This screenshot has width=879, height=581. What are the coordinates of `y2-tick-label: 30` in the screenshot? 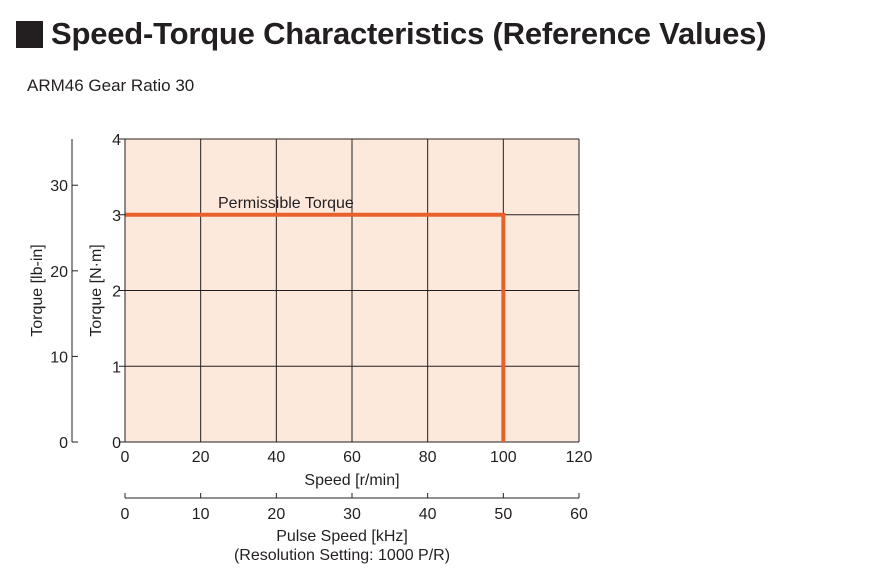 It's located at (59, 186).